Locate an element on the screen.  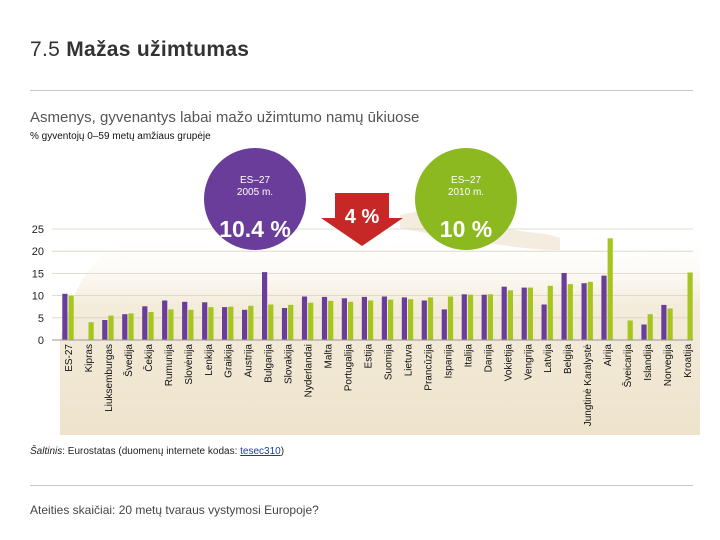
x-tick-label: Nyderlandai is located at coordinates (309, 370).